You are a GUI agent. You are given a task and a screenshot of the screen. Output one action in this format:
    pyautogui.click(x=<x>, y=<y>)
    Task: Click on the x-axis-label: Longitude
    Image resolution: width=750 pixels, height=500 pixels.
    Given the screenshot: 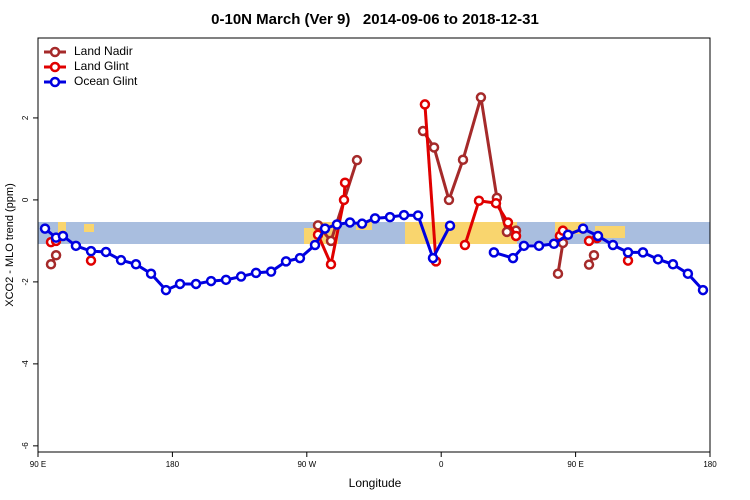 What is the action you would take?
    pyautogui.click(x=375, y=483)
    